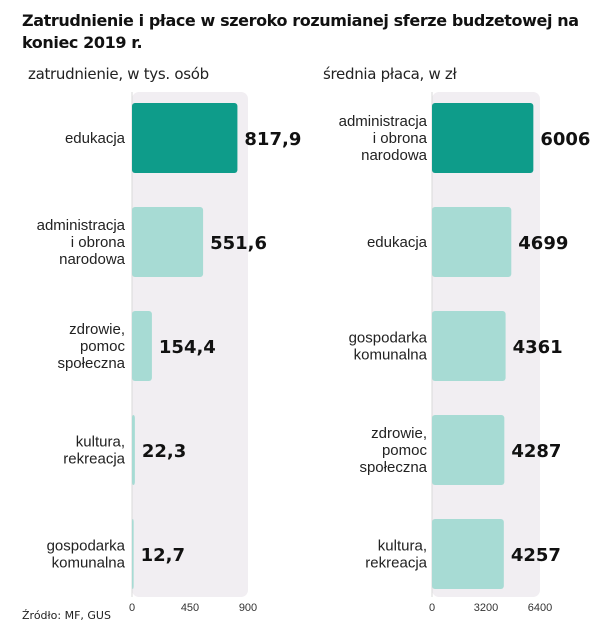 The image size is (608, 640). What do you see at coordinates (540, 608) in the screenshot?
I see `tick-label: 6400` at bounding box center [540, 608].